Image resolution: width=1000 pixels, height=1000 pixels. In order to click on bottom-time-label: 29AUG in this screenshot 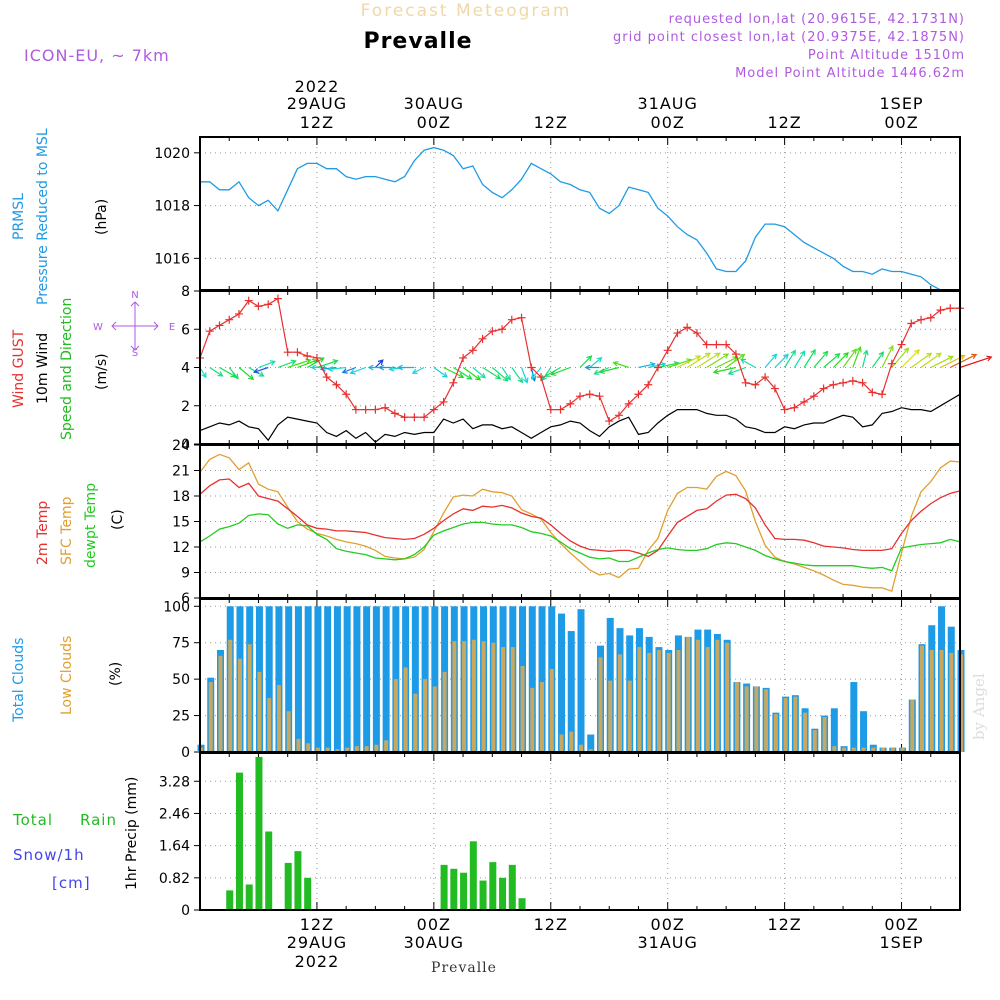, I will do `click(317, 942)`.